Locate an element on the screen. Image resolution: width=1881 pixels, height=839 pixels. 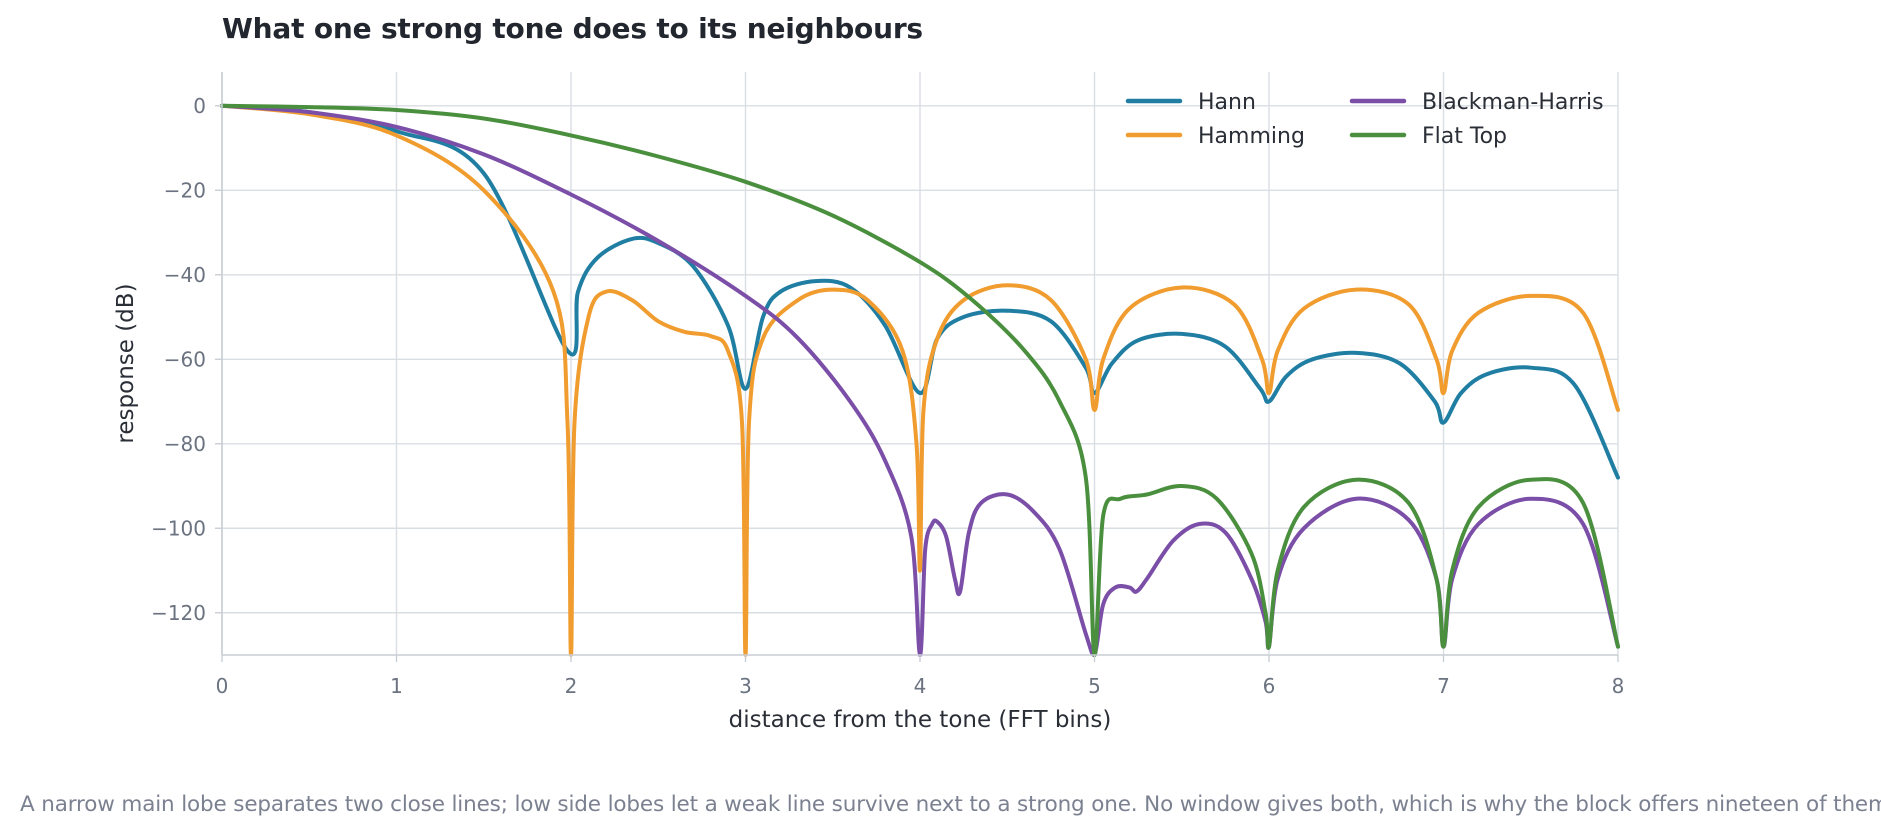
x-axis-label: distance from the tone (FFT bins) is located at coordinates (920, 720).